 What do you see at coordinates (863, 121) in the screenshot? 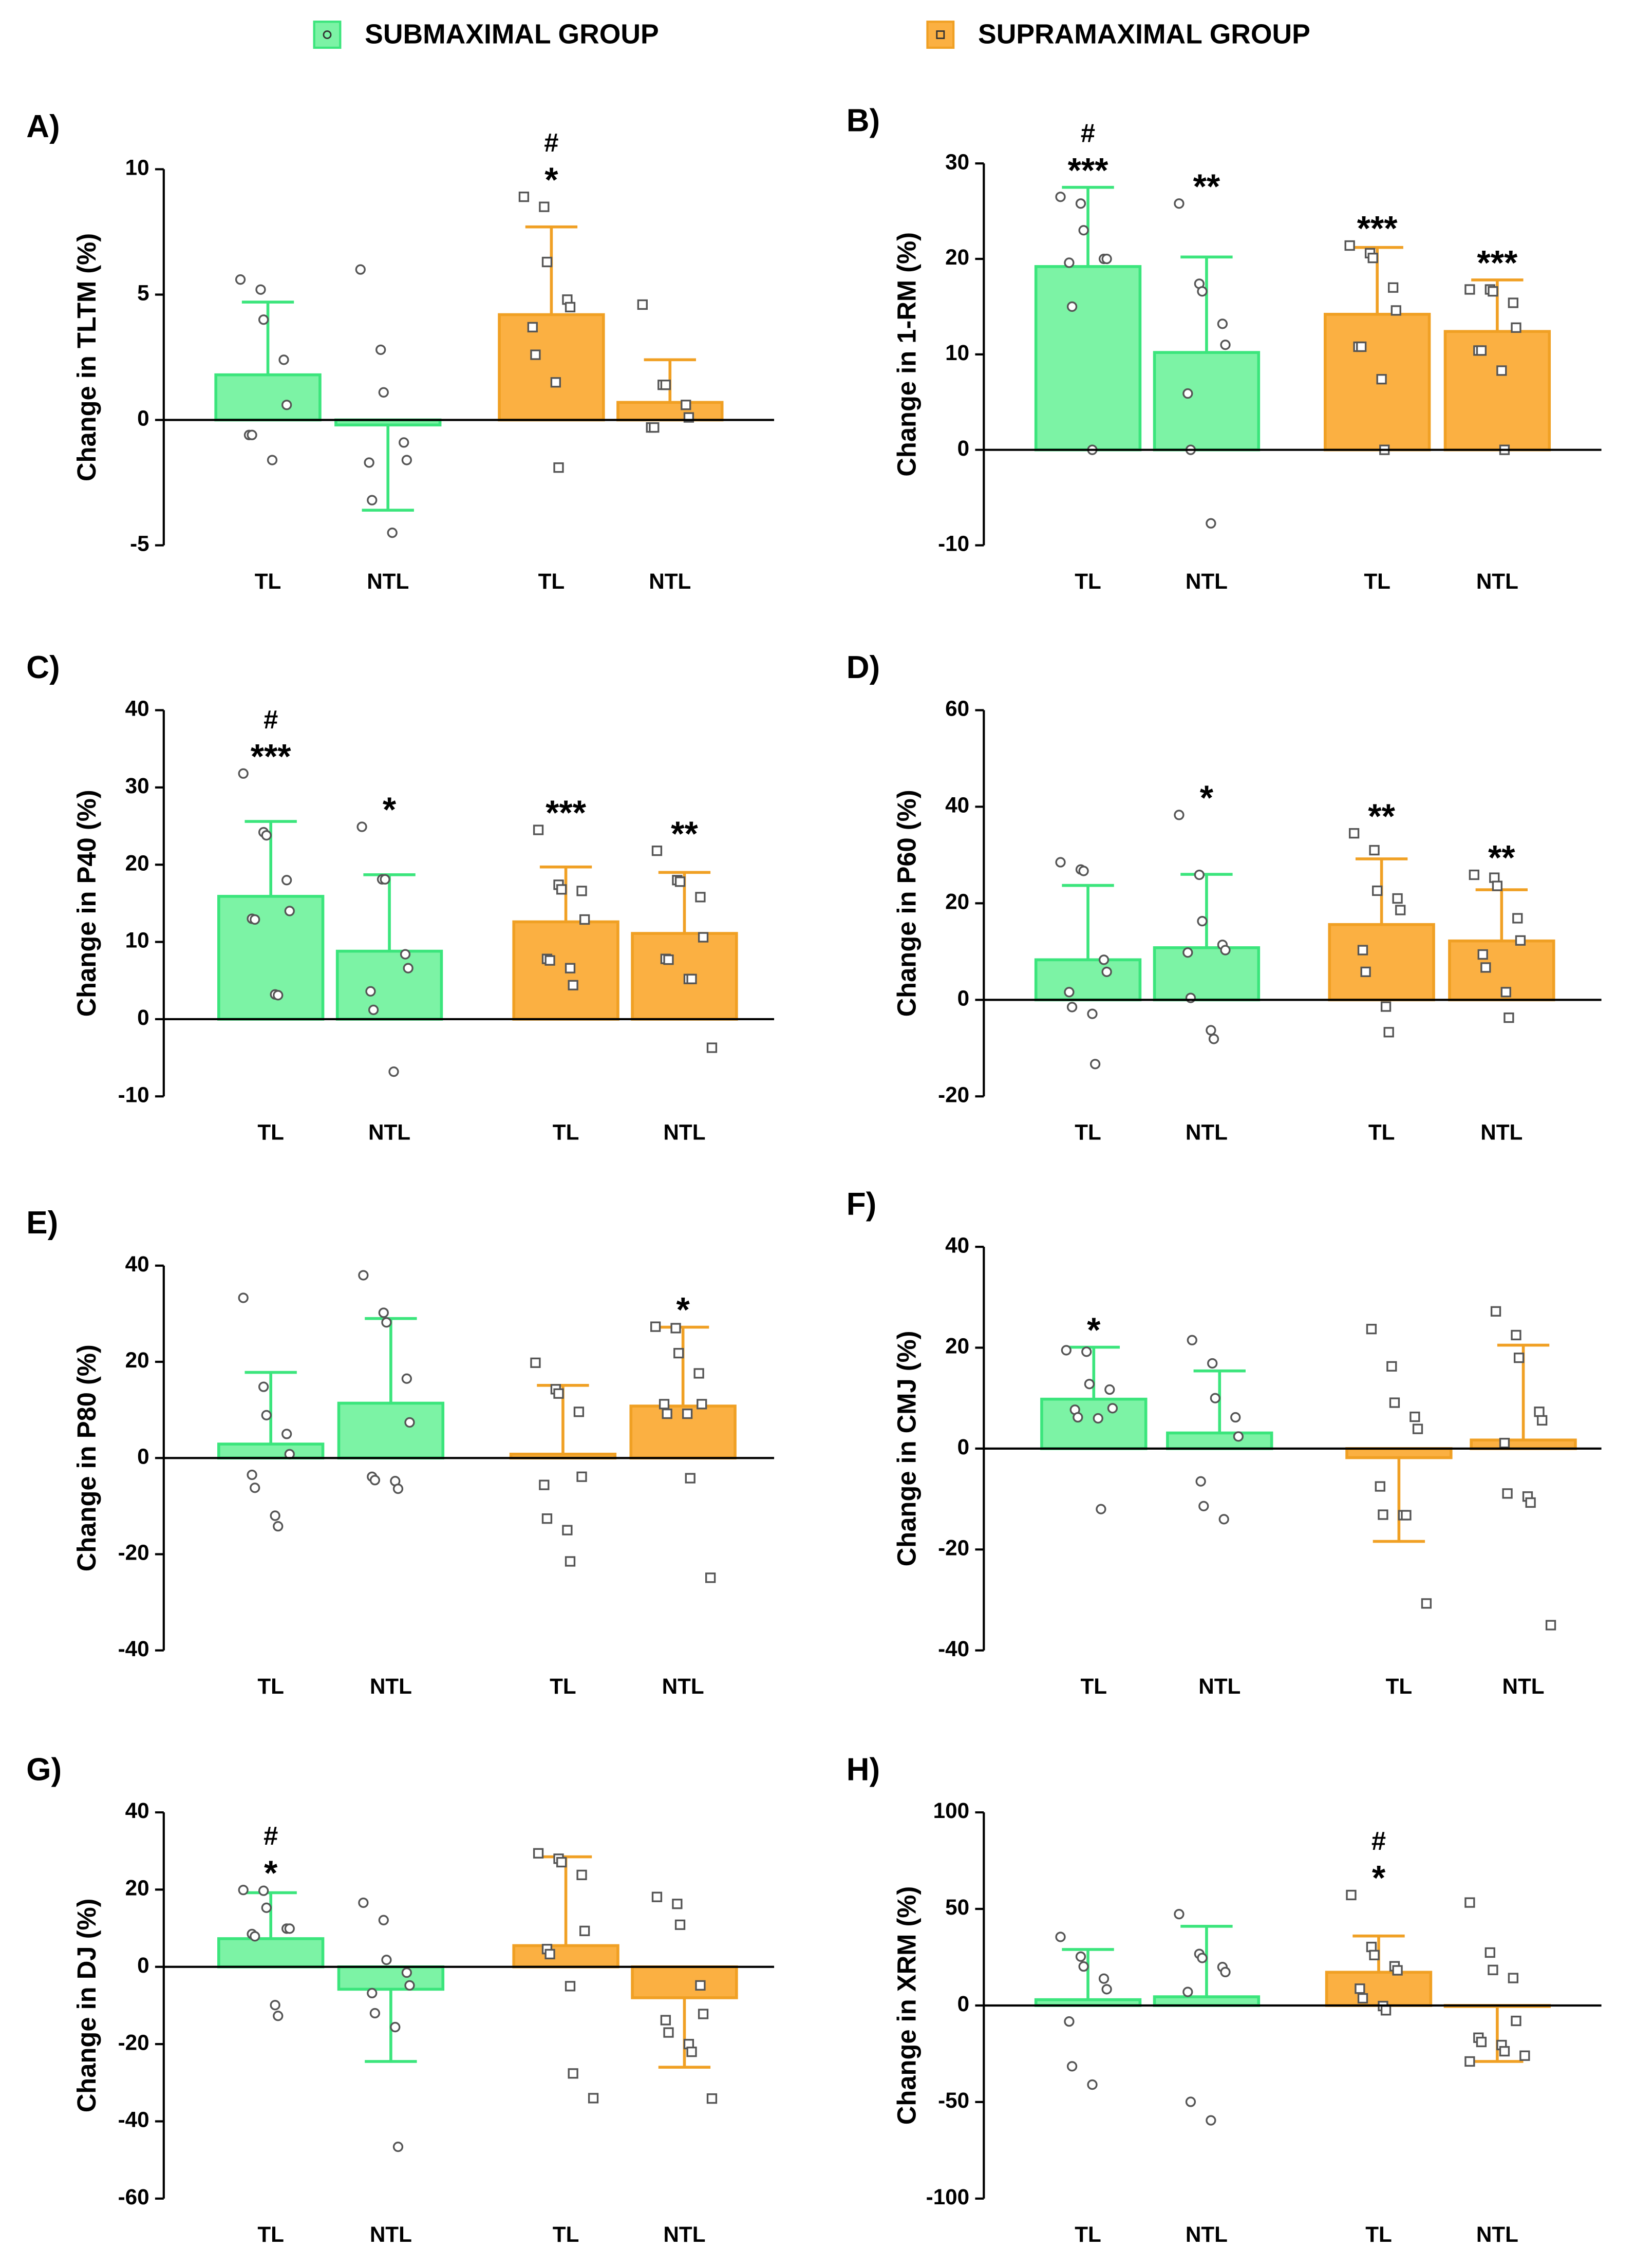
I see `panel-label: B)` at bounding box center [863, 121].